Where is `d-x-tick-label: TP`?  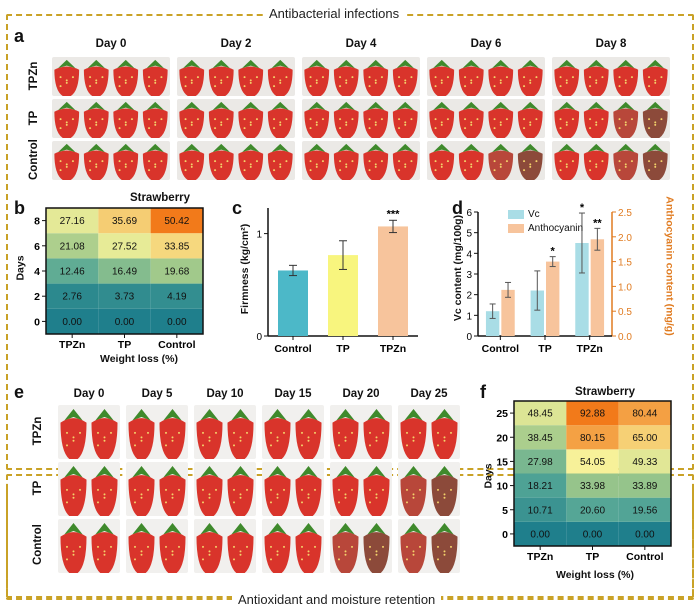 d-x-tick-label: TP is located at coordinates (544, 349).